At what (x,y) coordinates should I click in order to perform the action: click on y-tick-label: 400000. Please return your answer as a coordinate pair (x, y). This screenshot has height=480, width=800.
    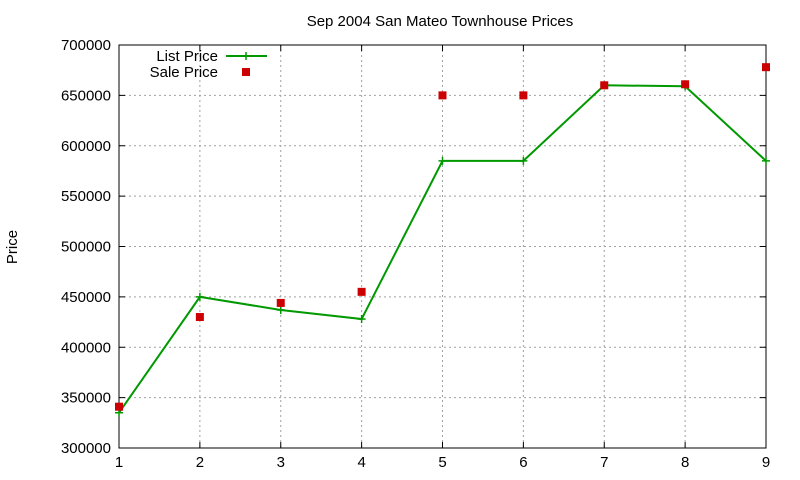
    Looking at the image, I should click on (86, 347).